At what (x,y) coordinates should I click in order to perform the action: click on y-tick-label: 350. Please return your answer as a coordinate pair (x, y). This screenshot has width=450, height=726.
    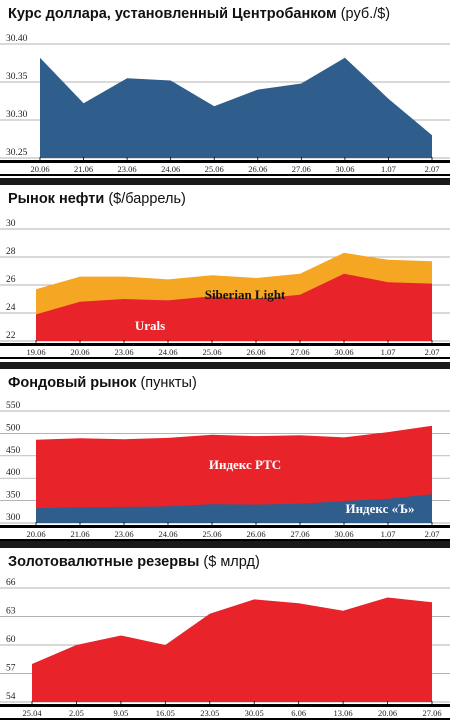
    Looking at the image, I should click on (13, 496).